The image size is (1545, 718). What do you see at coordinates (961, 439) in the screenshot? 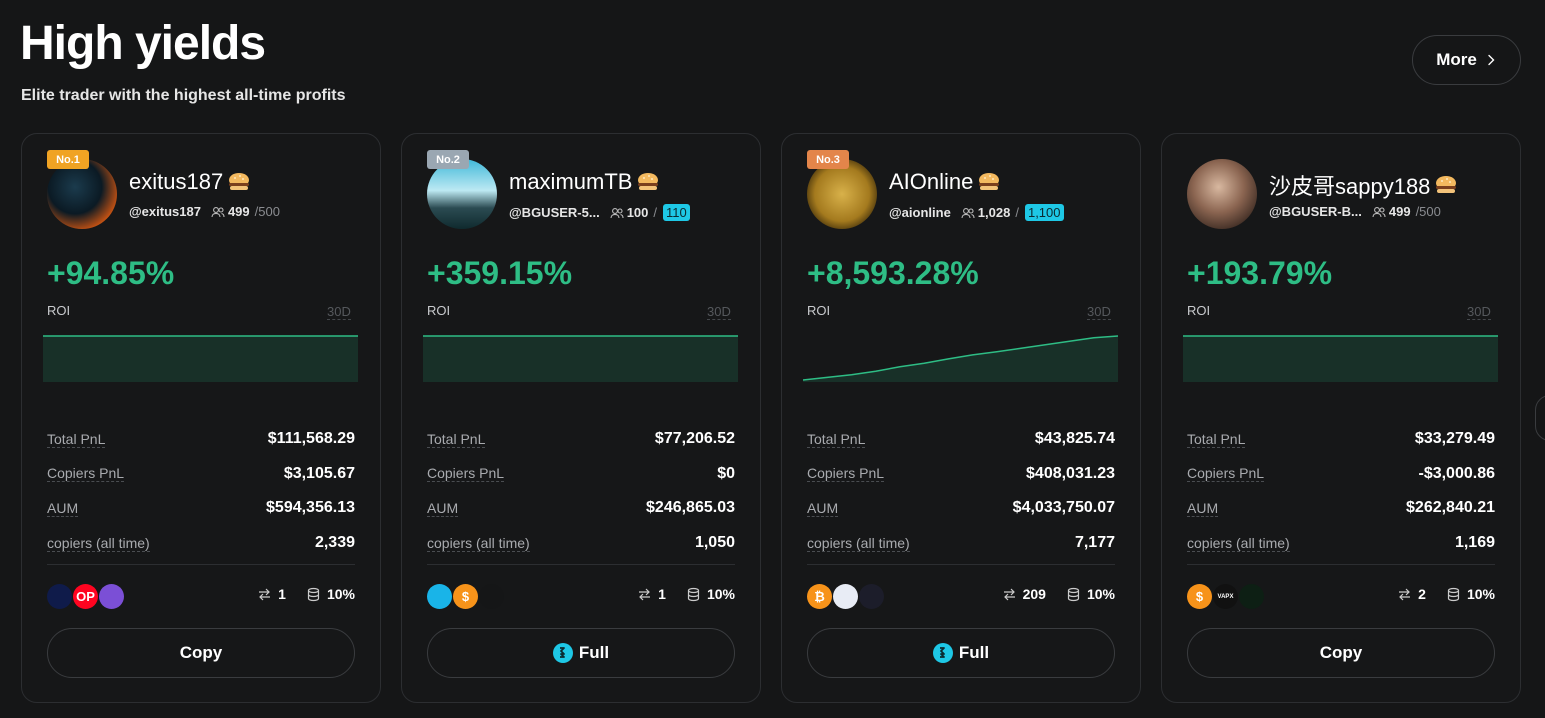
I see `stat-row: Total PnL $43,825.74` at bounding box center [961, 439].